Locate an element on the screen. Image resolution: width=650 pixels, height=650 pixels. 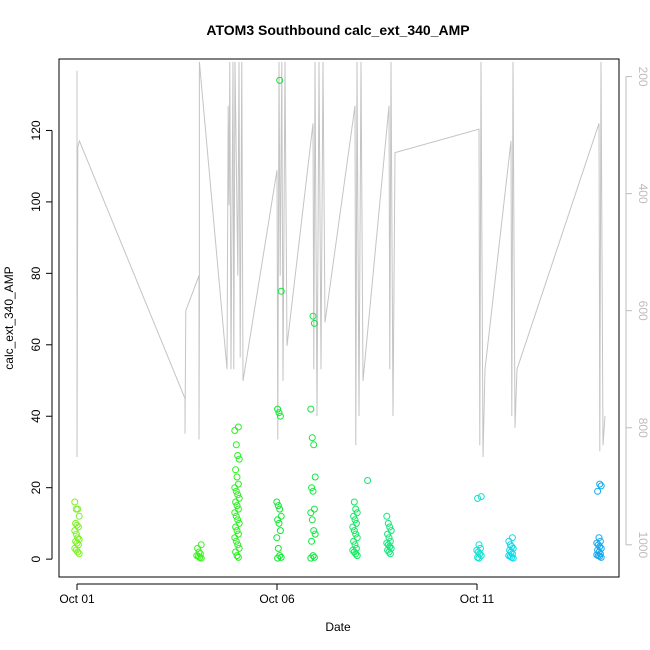
x-tick-label: Oct 01 is located at coordinates (77, 599).